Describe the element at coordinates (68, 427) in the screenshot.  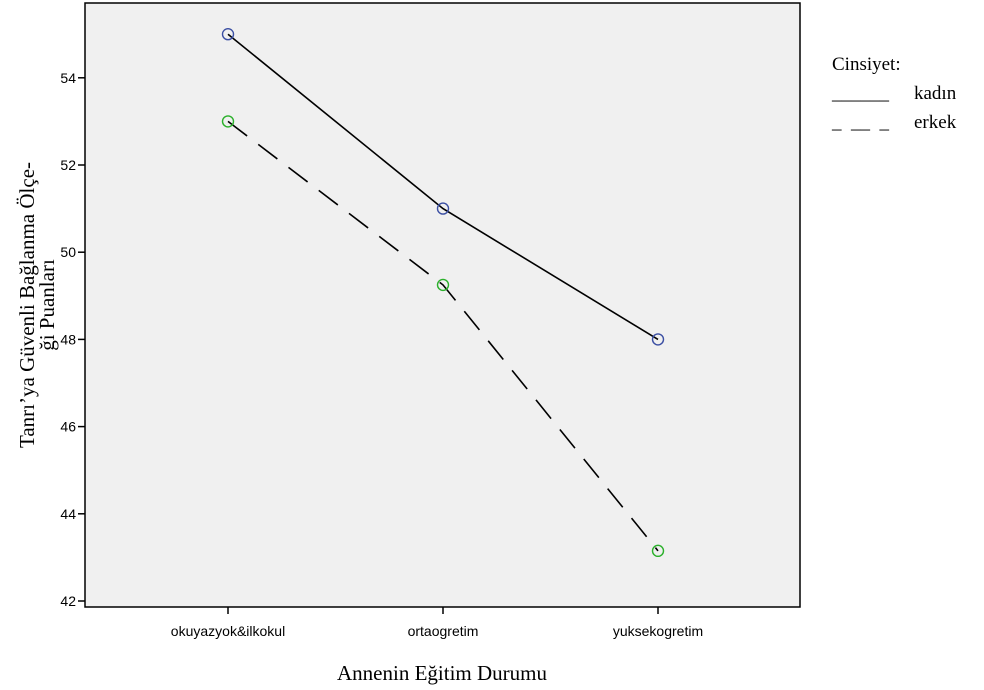
I see `y-tick-label: 46` at that location.